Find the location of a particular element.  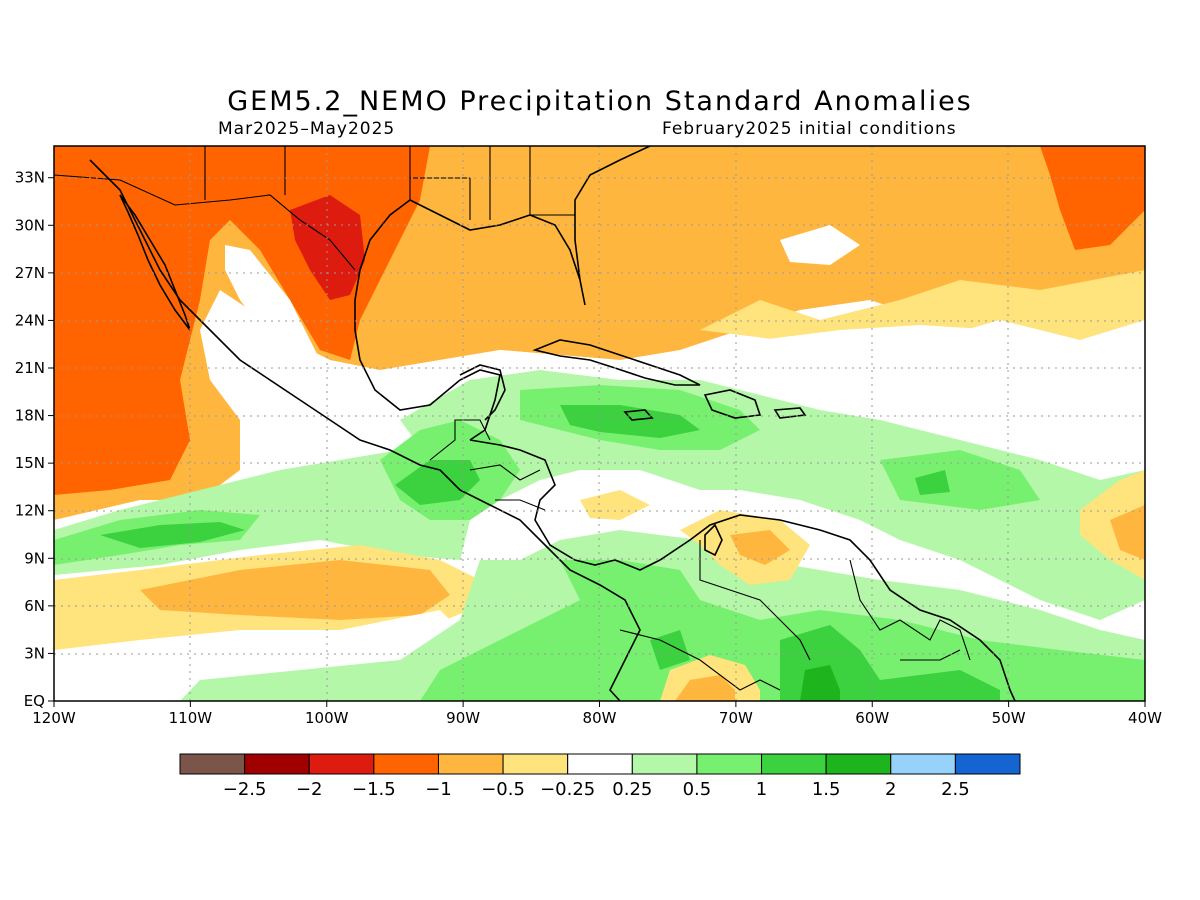

forecast-period: Mar2025–May2025 is located at coordinates (307, 129).